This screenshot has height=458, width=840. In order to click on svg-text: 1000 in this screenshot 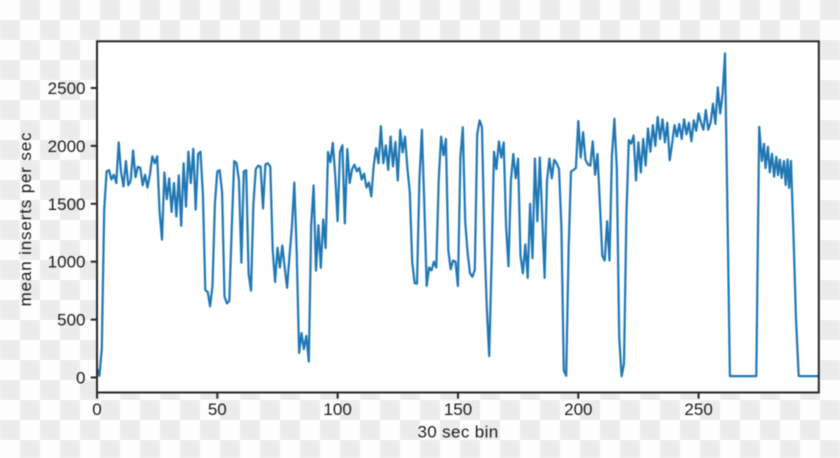, I will do `click(67, 262)`.